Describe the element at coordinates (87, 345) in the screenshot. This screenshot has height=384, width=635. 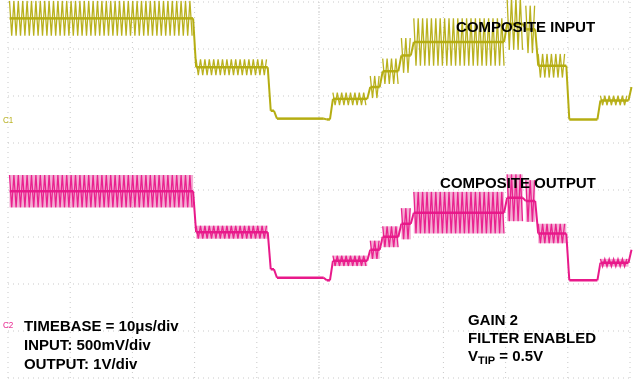
I see `label-input-scale: INPUT: 500mV/div` at that location.